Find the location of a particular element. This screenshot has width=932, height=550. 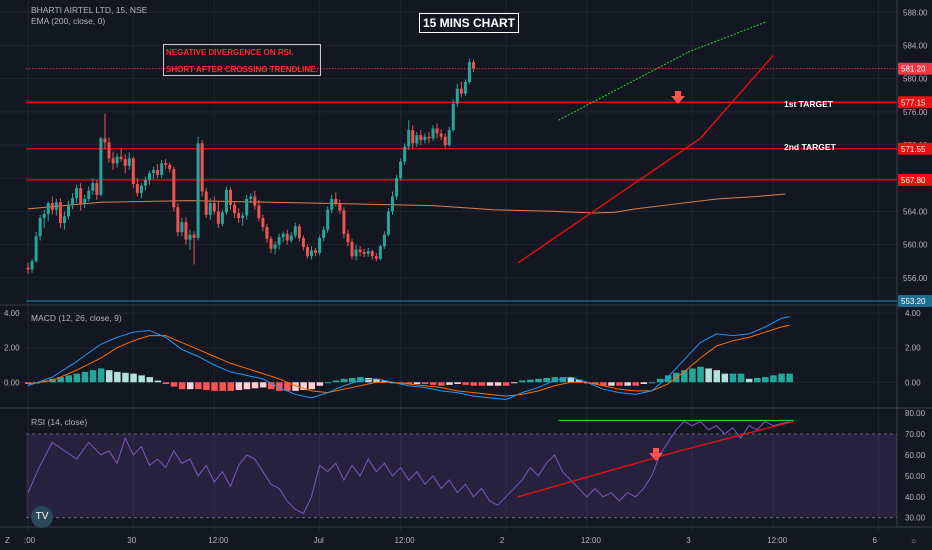

note-line-2: SHORT AFTER CROSSING TRENDLINE. is located at coordinates (242, 69).